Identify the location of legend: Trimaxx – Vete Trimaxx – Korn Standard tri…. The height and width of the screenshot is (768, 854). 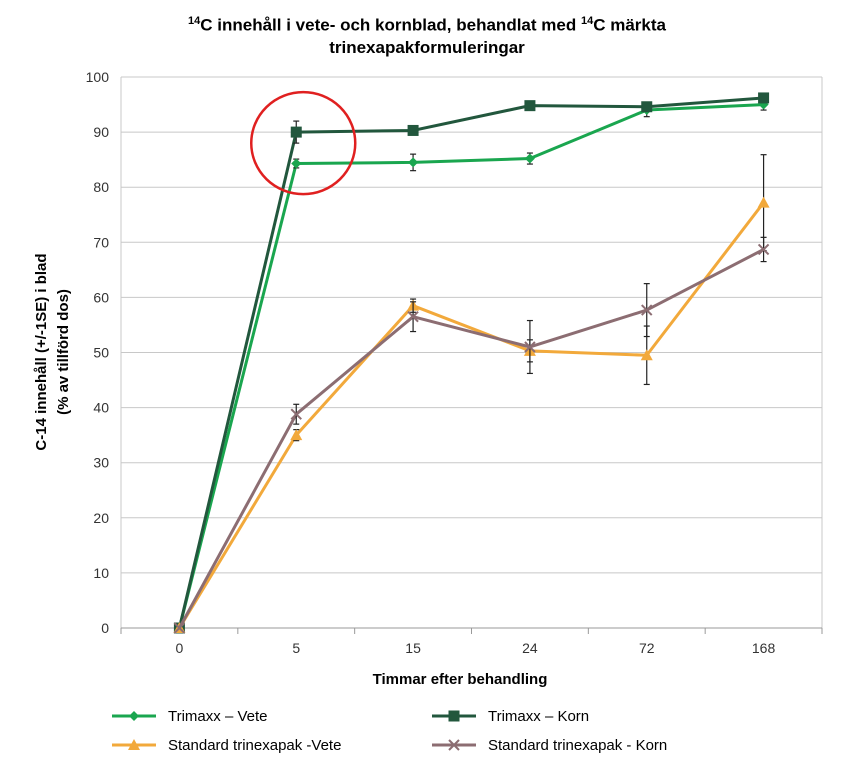
(389, 731).